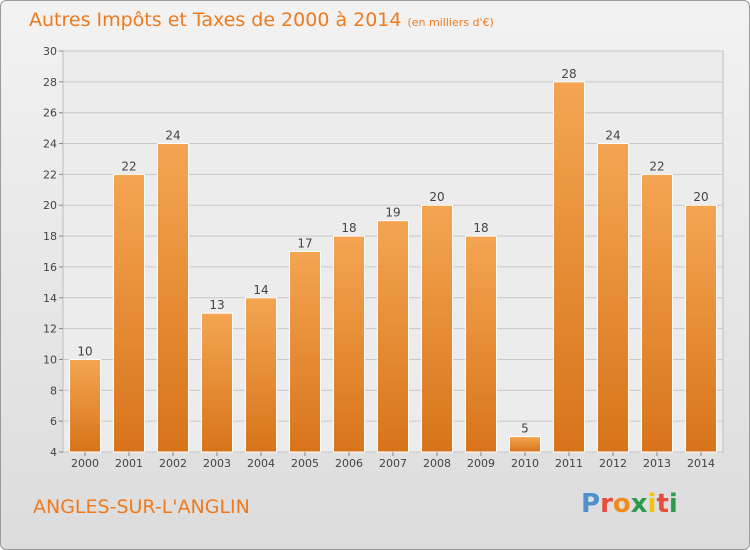 This screenshot has width=750, height=550. I want to click on y-tick-label: 4, so click(53, 452).